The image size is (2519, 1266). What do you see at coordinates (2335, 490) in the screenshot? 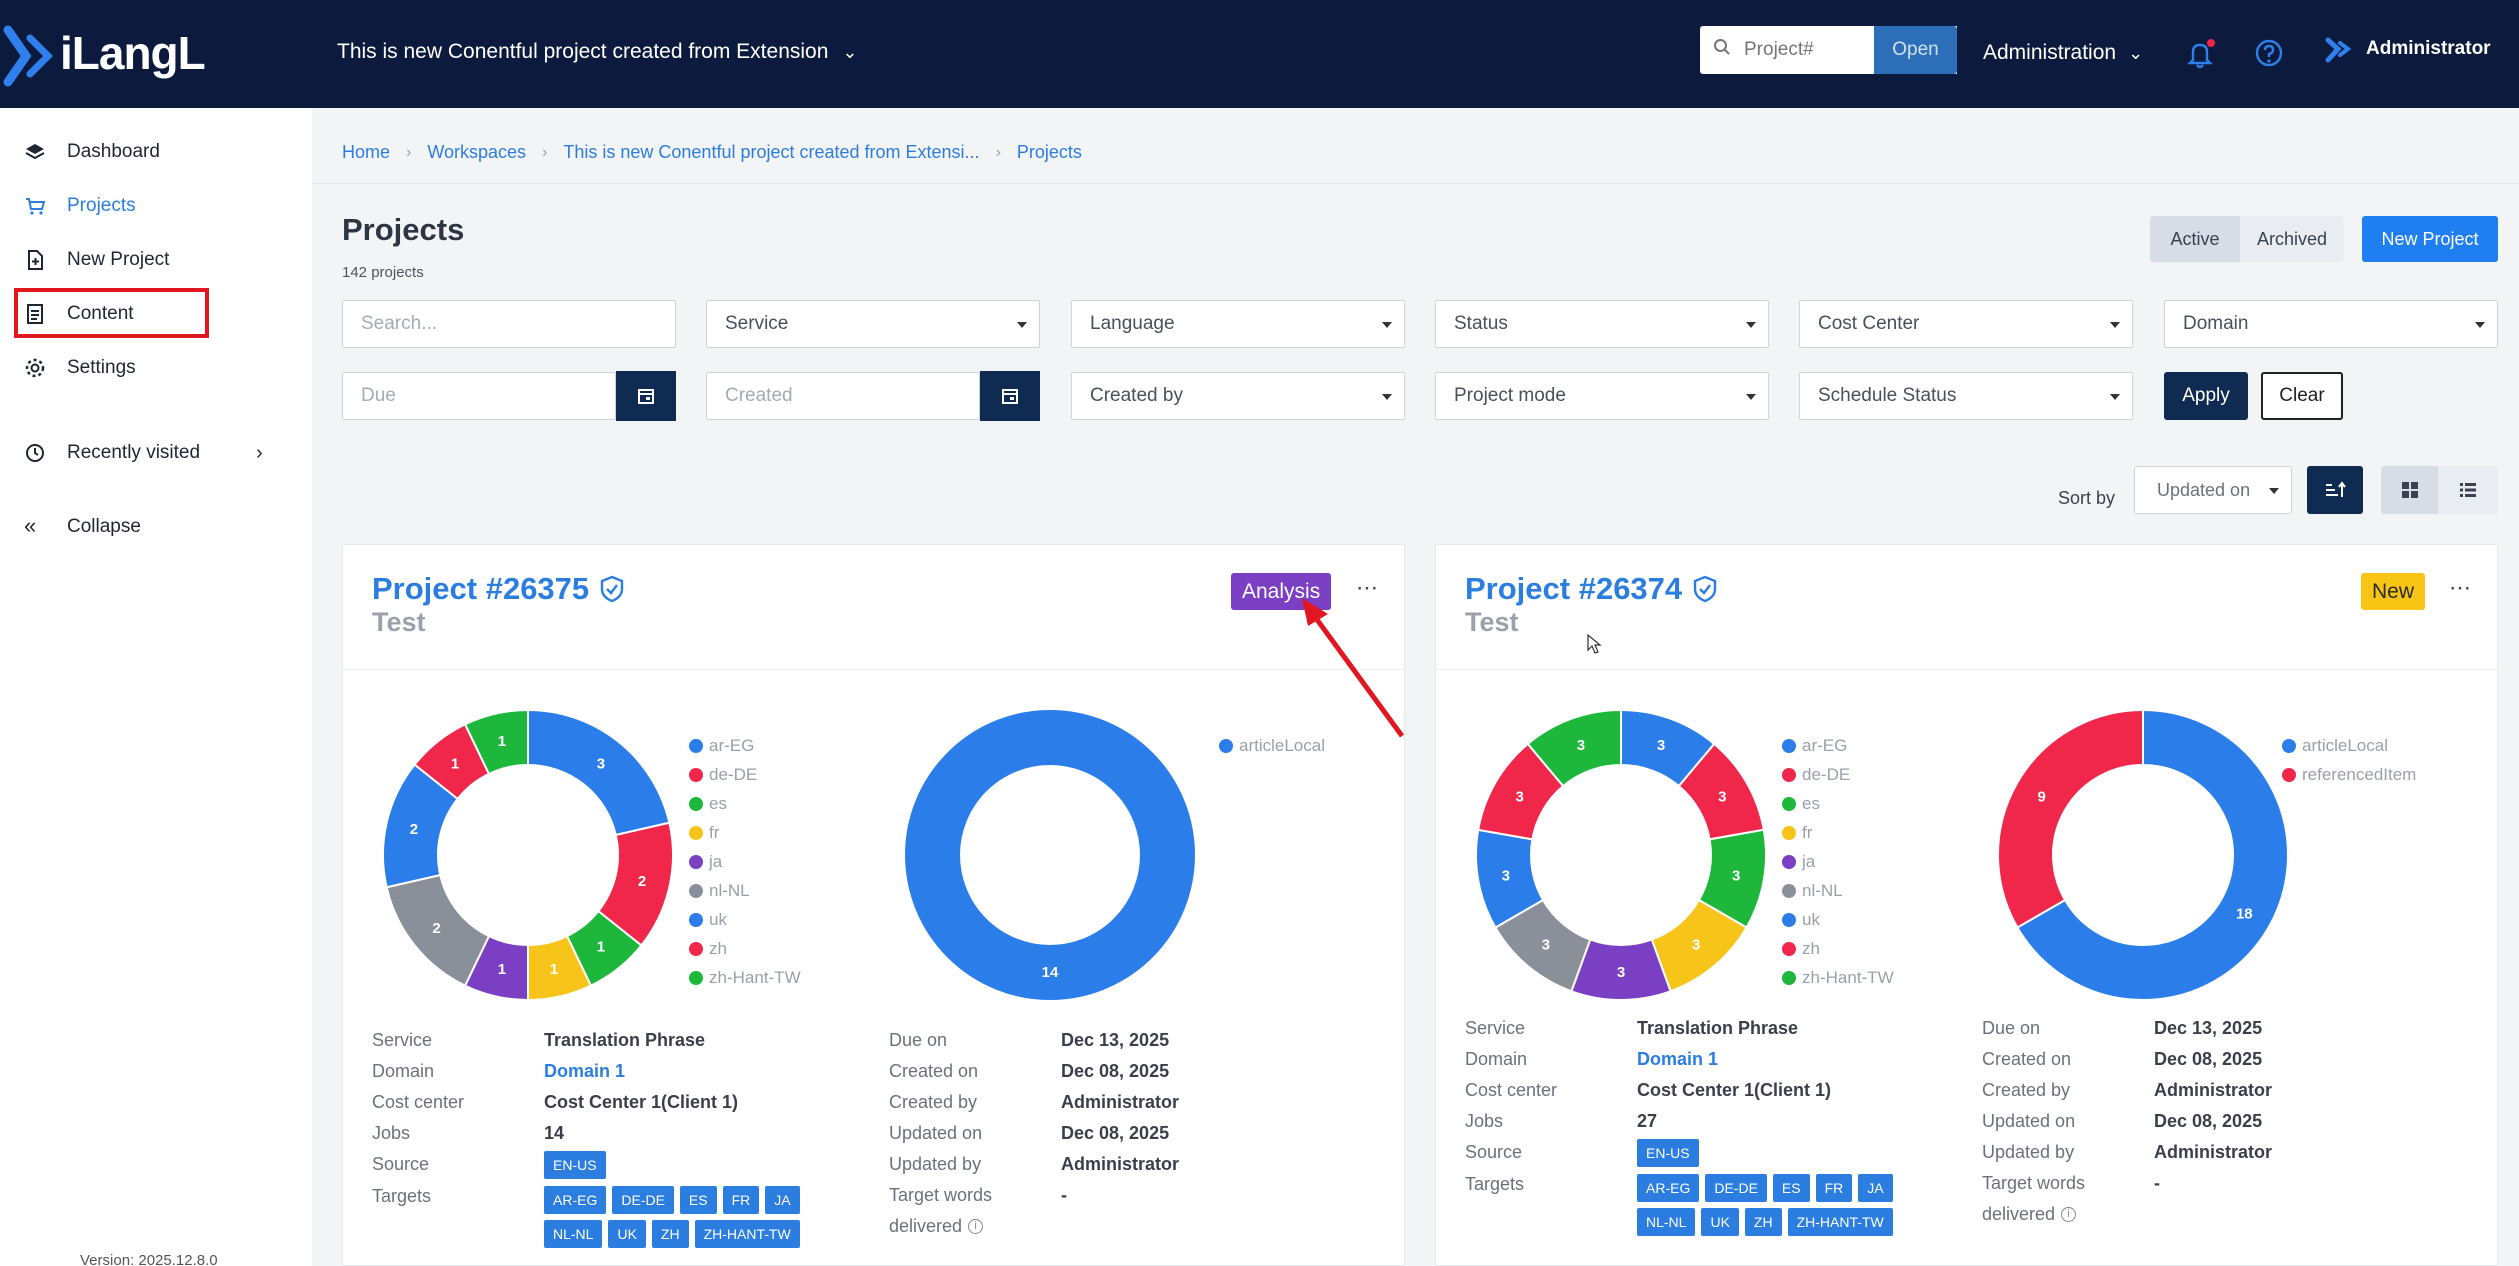
I see `sort-direction-button` at bounding box center [2335, 490].